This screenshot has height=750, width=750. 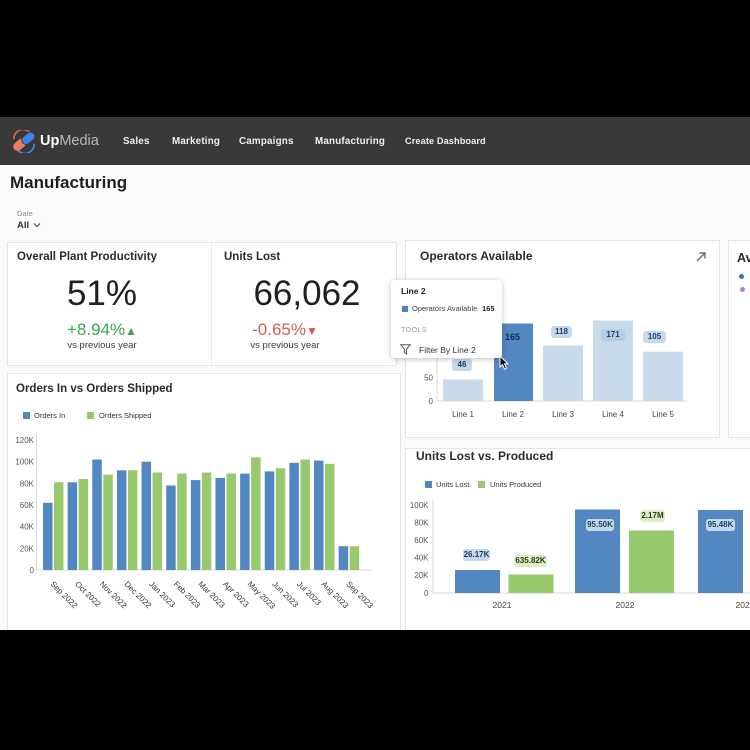 I want to click on svg-text: 2021, so click(x=502, y=605).